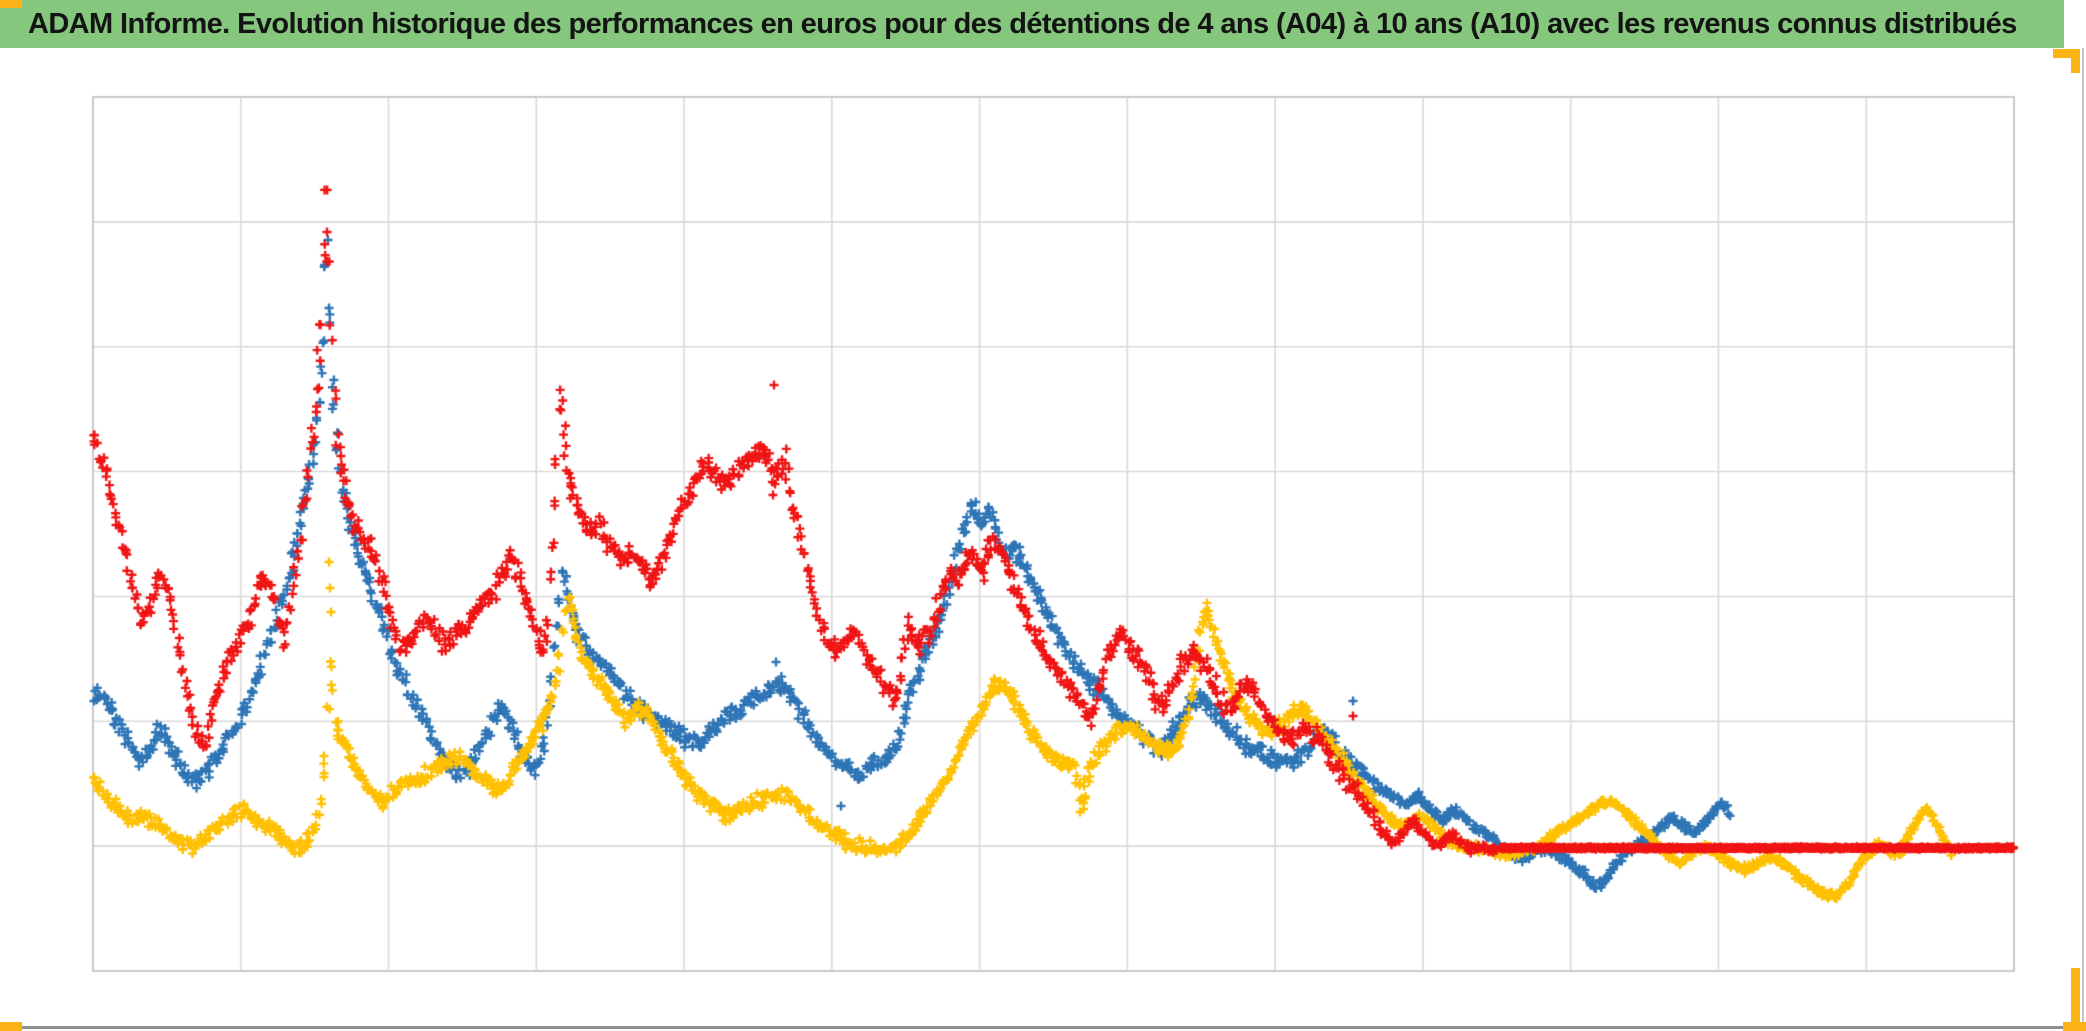 Image resolution: width=2086 pixels, height=1031 pixels. What do you see at coordinates (2083, 539) in the screenshot?
I see `right-border-line` at bounding box center [2083, 539].